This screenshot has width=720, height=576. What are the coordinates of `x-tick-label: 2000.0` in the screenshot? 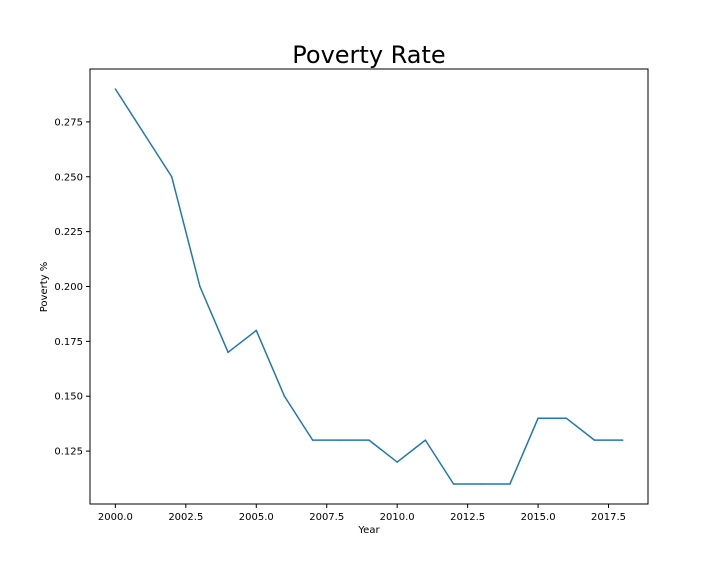 It's located at (115, 517).